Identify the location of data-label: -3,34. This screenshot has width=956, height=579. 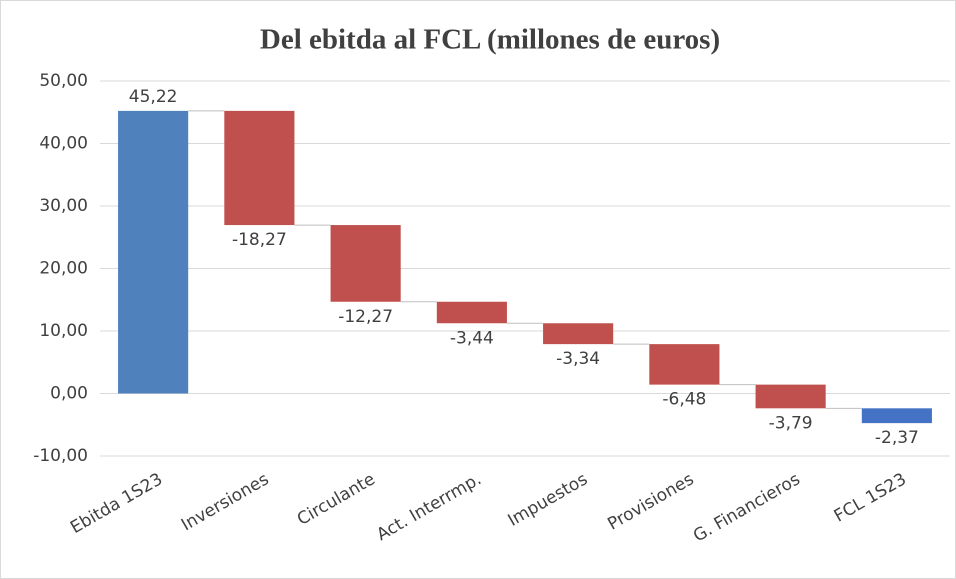
(578, 359).